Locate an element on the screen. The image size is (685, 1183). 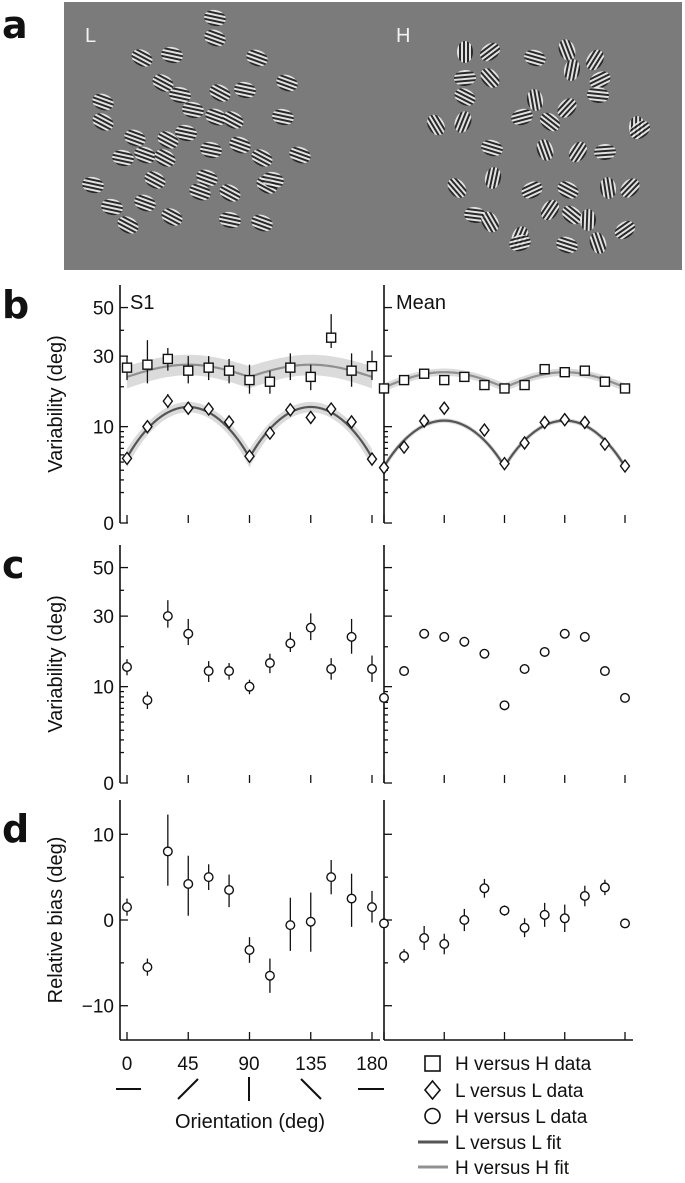
legend-ll-data: L versus L data is located at coordinates (519, 1091).